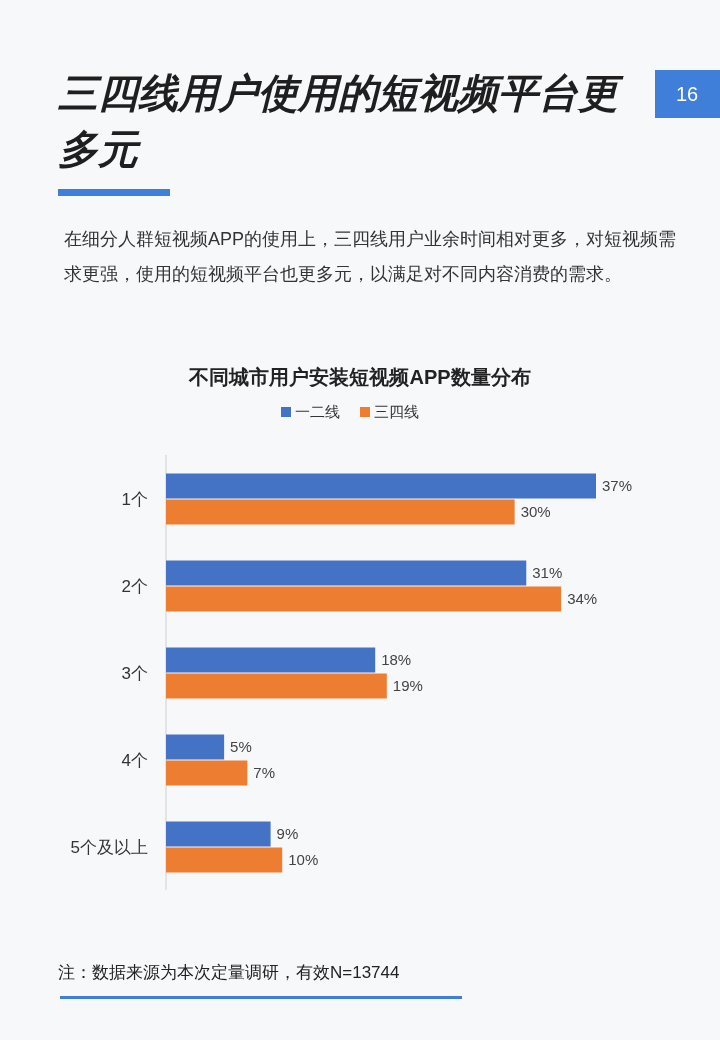 The image size is (720, 1040). What do you see at coordinates (687, 94) in the screenshot?
I see `text: 16` at bounding box center [687, 94].